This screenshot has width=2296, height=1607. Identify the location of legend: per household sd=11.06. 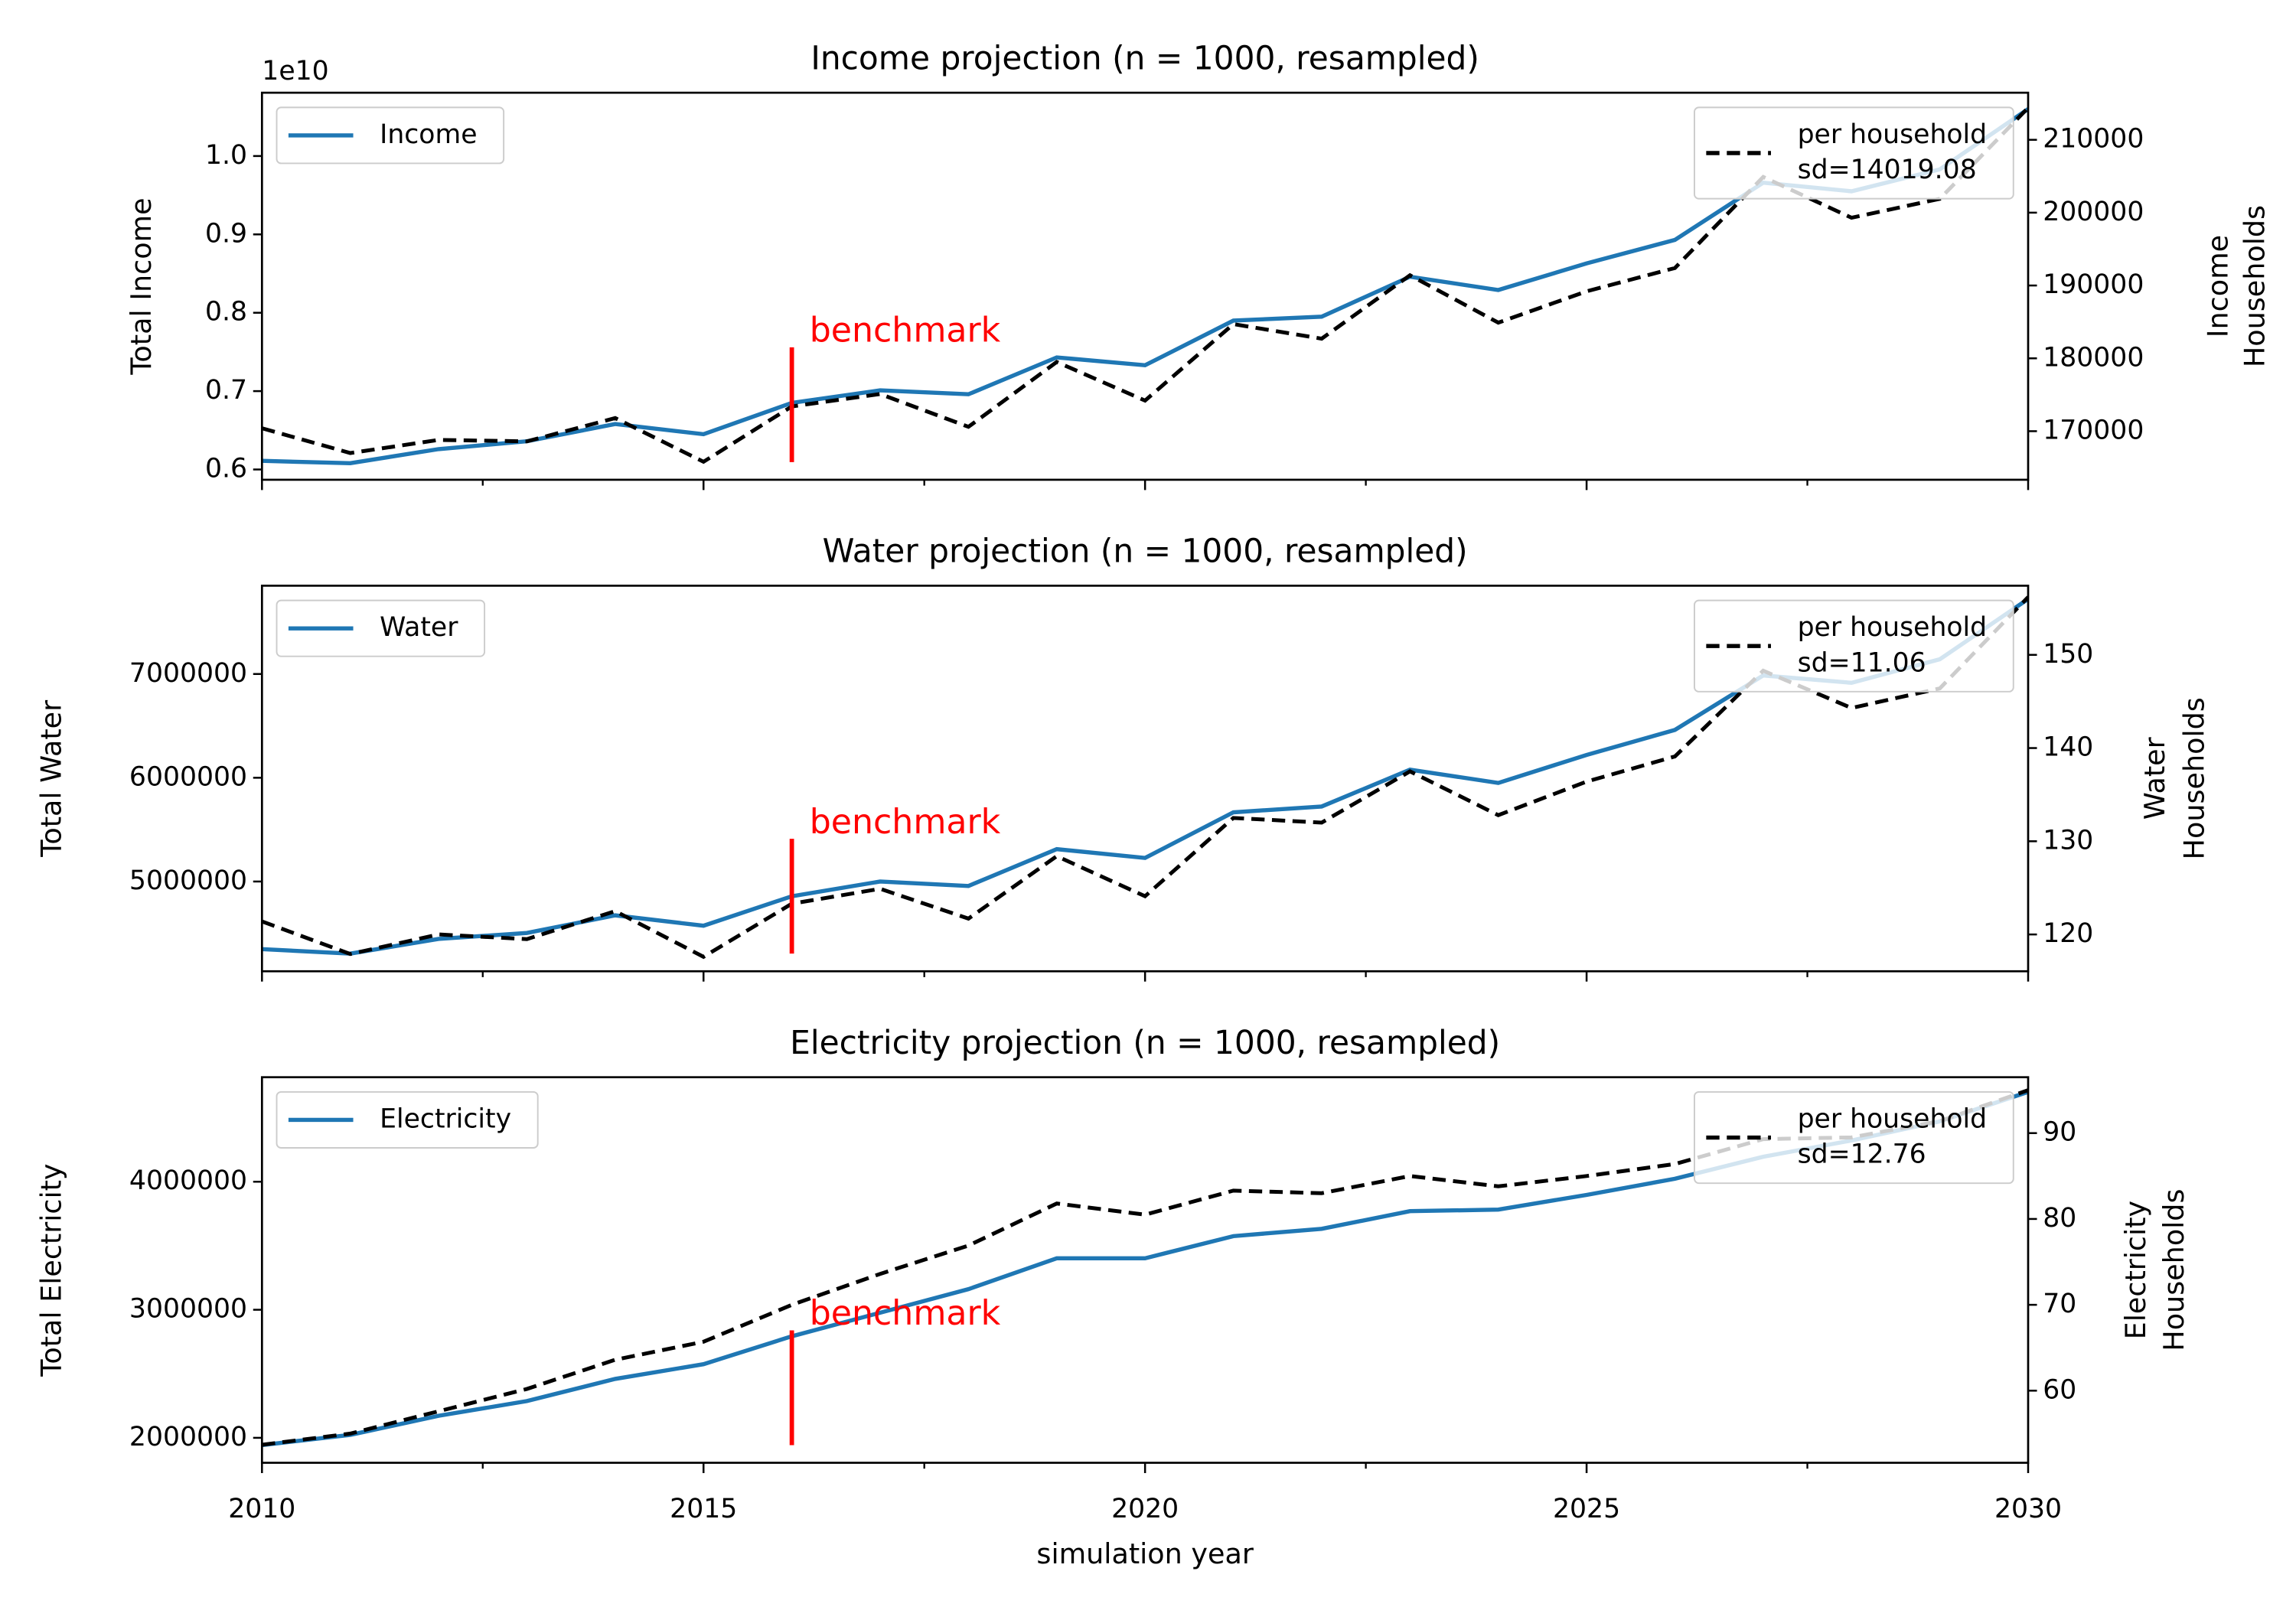
(1854, 646).